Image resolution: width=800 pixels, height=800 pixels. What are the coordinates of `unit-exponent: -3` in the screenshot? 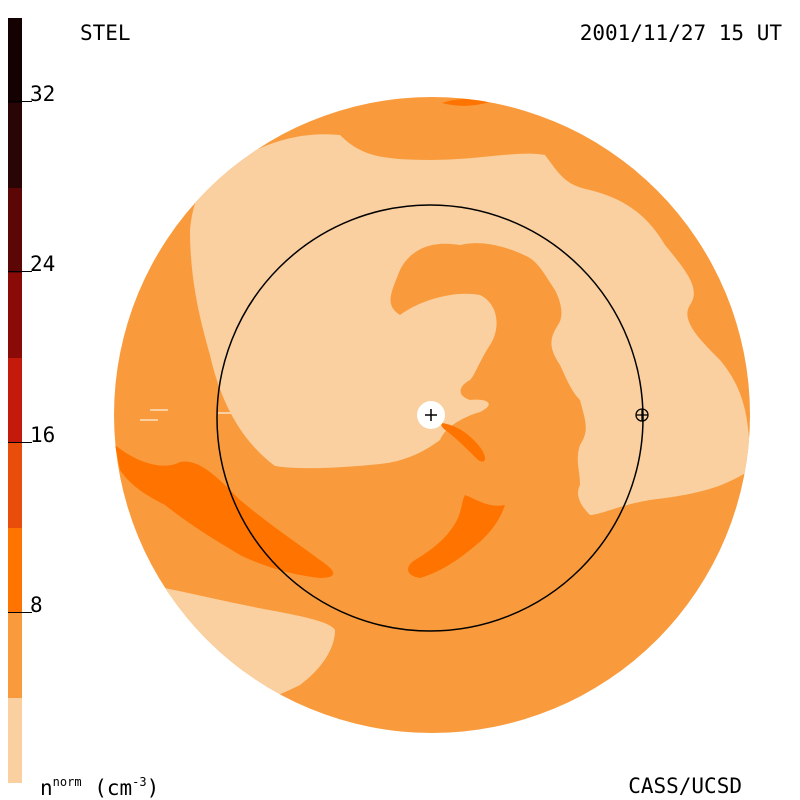 It's located at (139, 782).